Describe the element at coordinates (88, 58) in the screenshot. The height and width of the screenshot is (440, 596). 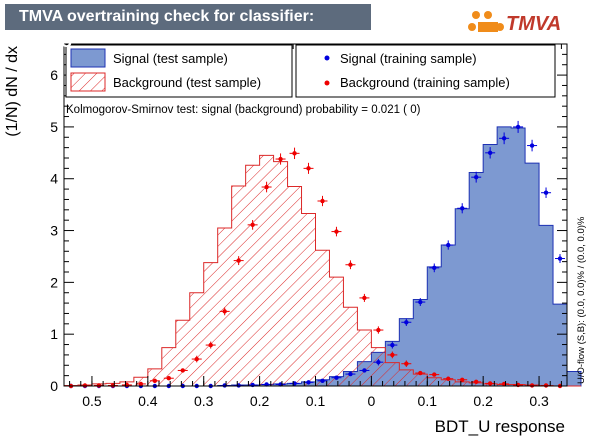
I see `legend-signal-swatch` at that location.